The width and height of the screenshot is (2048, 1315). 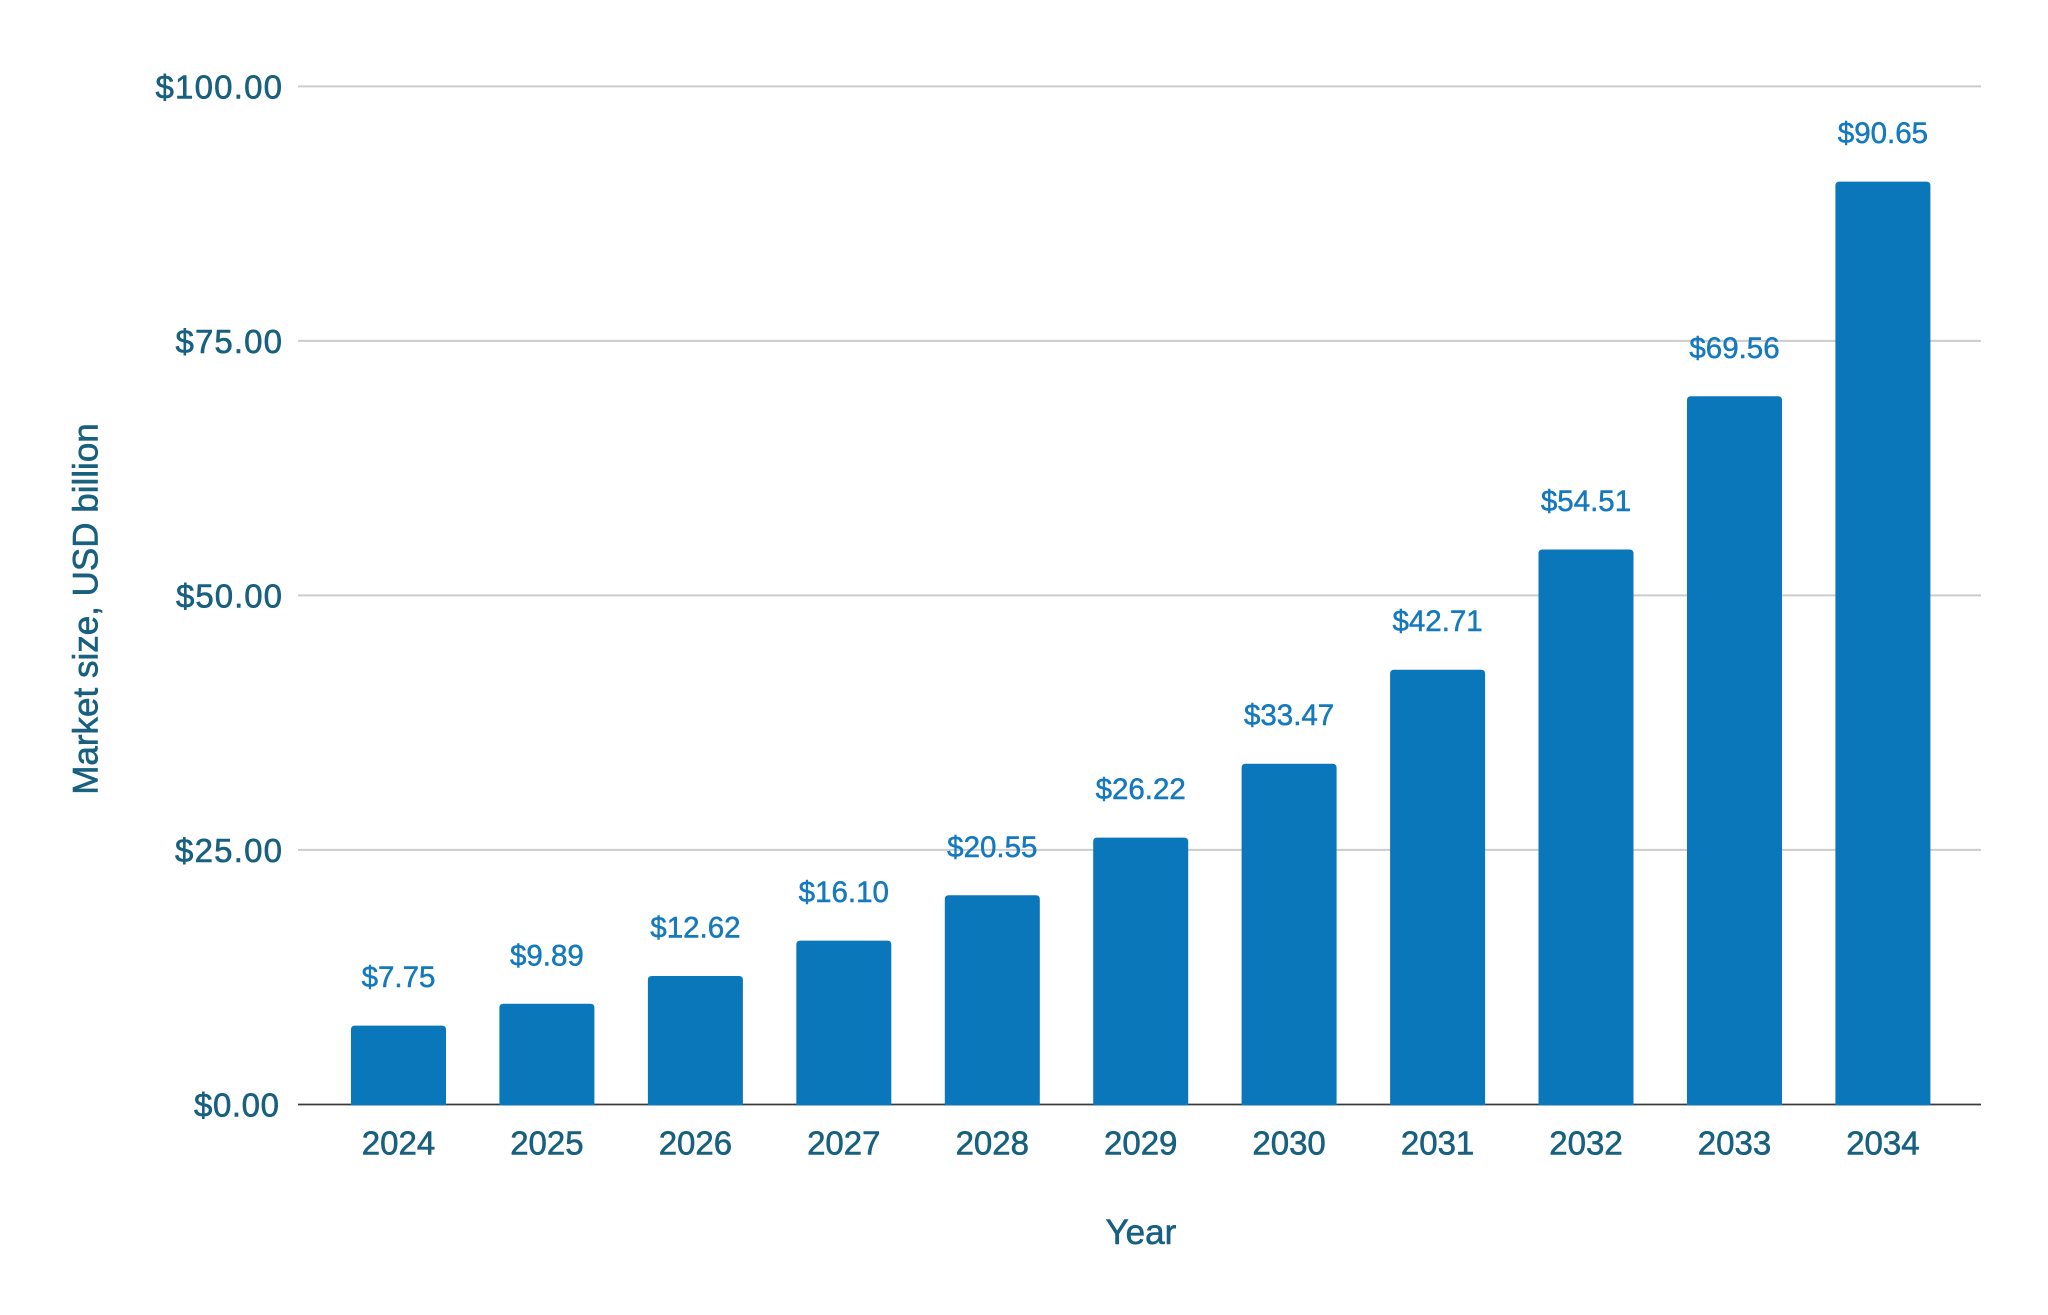 What do you see at coordinates (1288, 1142) in the screenshot?
I see `svg-text: 2030` at bounding box center [1288, 1142].